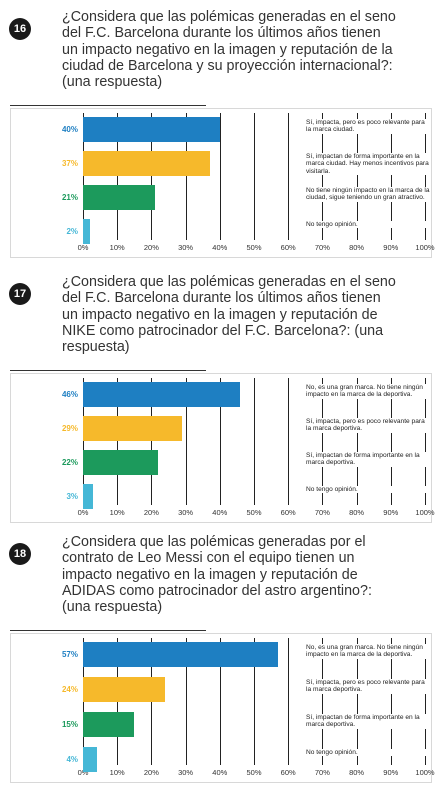  Describe the element at coordinates (117, 772) in the screenshot. I see `x-tick-label: 10%` at that location.